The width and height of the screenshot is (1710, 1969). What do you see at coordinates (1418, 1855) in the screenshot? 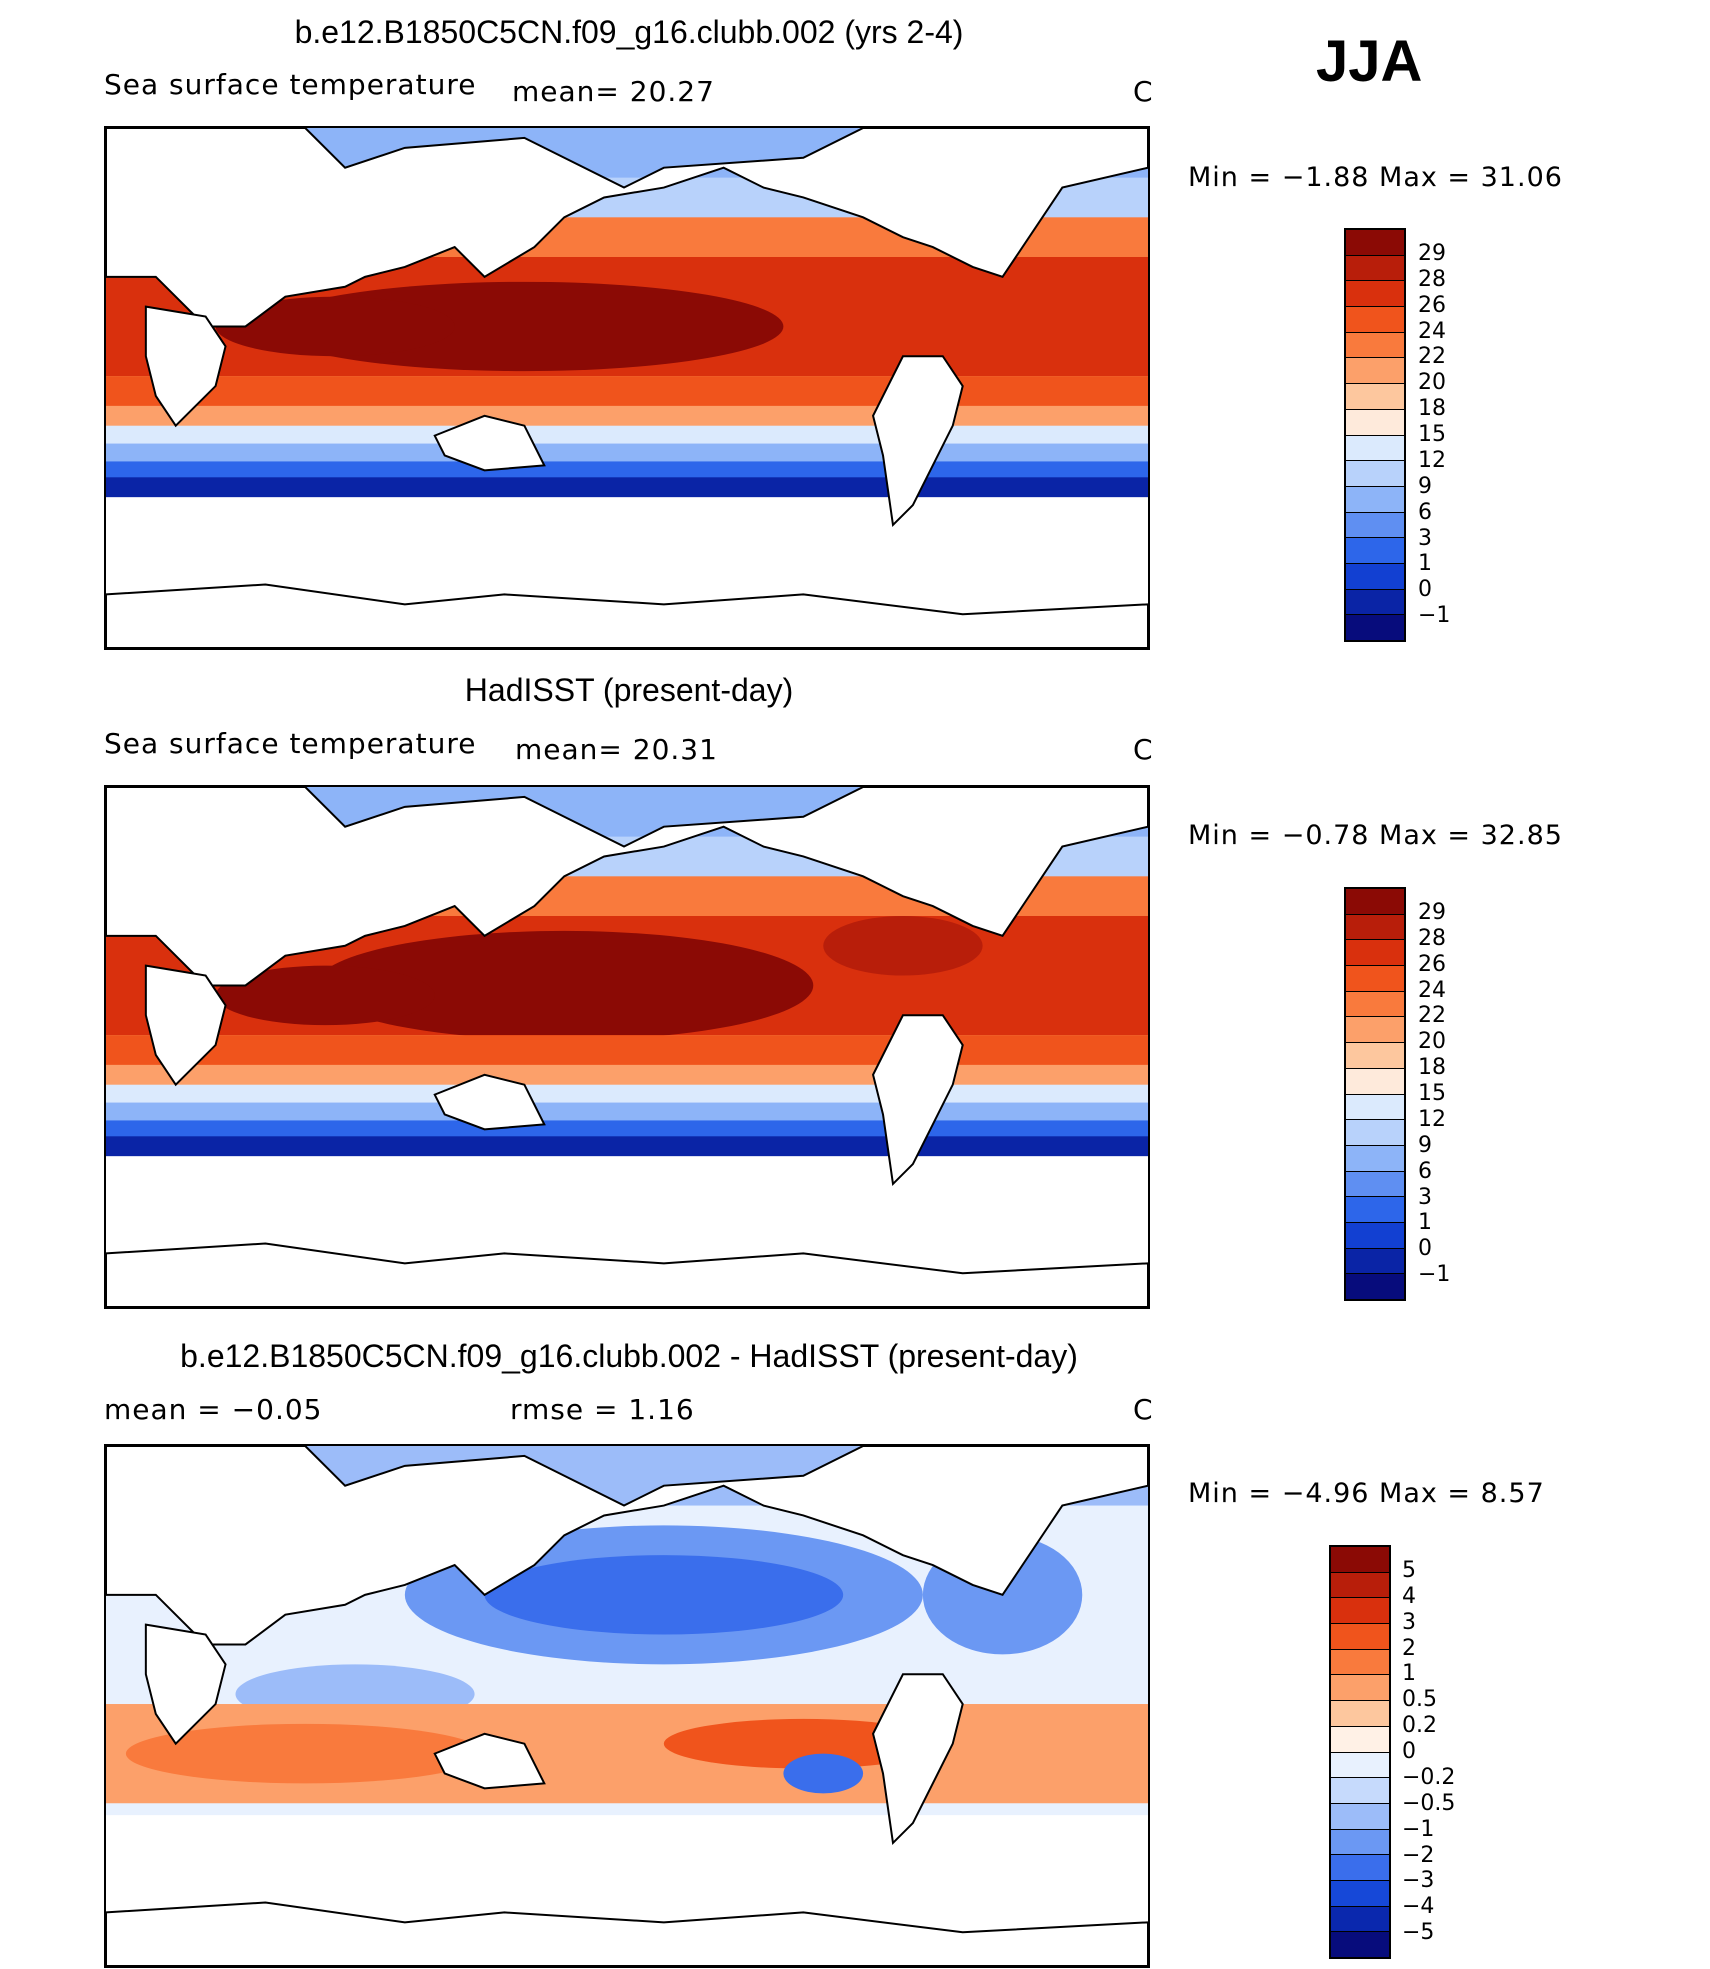
I see `colorbar-tick-label: −2` at bounding box center [1418, 1855].